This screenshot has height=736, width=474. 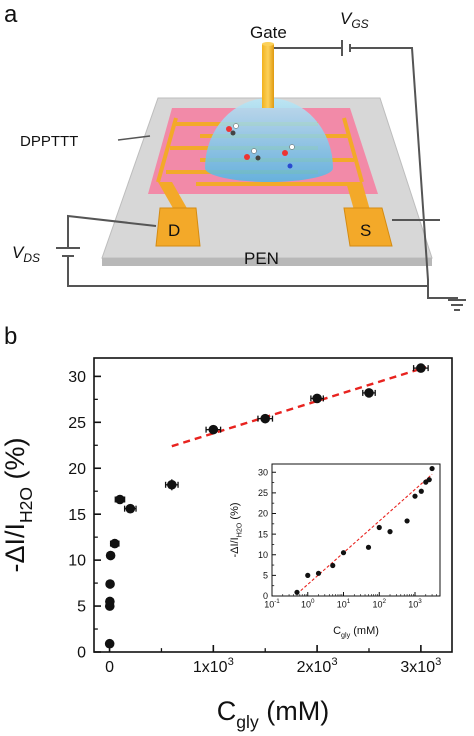 What do you see at coordinates (77, 515) in the screenshot?
I see `main-ytick-label: 15` at bounding box center [77, 515].